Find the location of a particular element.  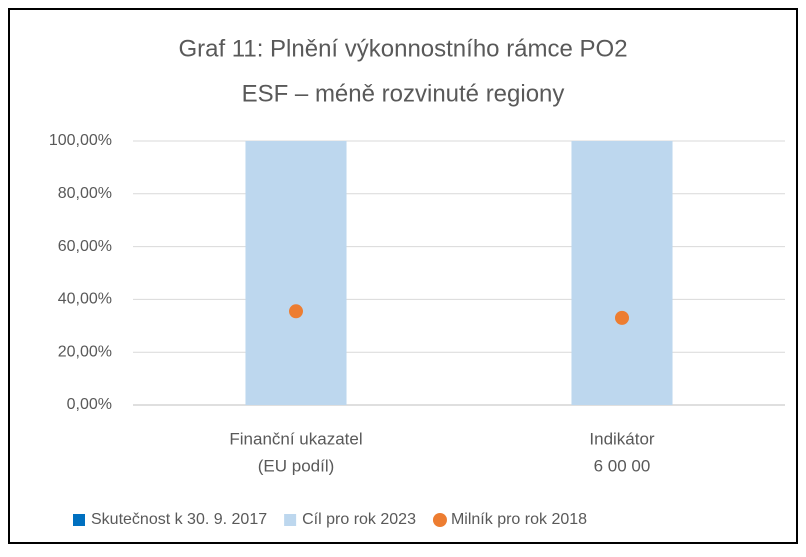

y-tick-label: 0,00% is located at coordinates (89, 404).